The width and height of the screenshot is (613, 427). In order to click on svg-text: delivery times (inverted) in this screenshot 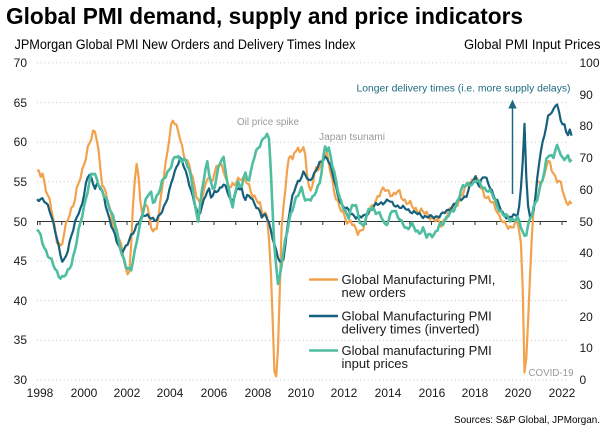, I will do `click(411, 329)`.